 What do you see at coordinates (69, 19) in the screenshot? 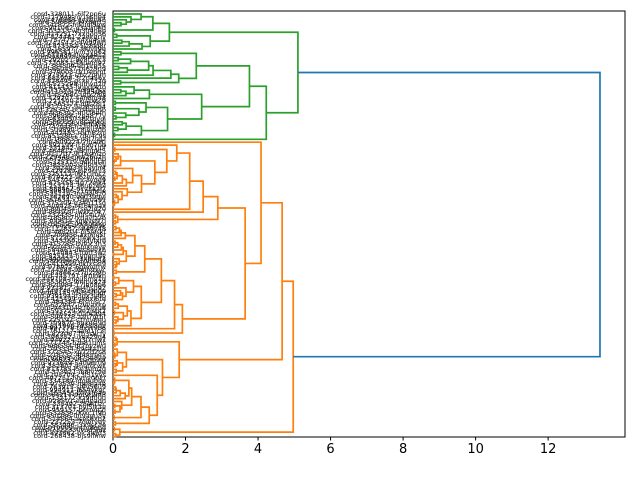
I see `leaf-label: cord-476868-gyxtjn5n` at bounding box center [69, 19].